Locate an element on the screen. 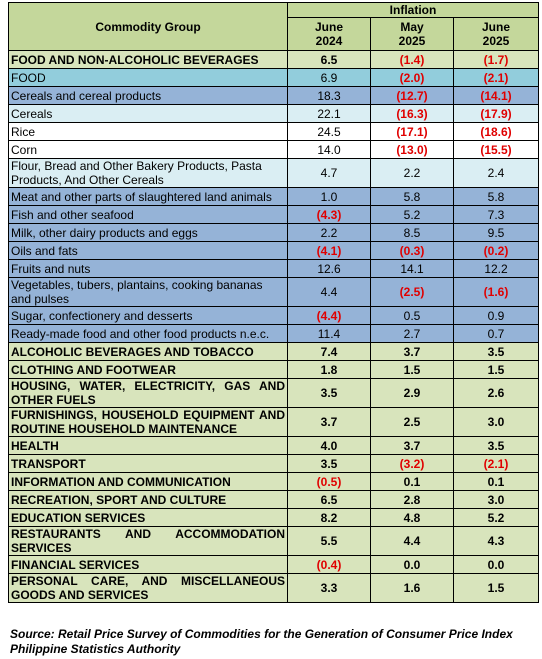 The image size is (542, 659). table-row: FOOD 6.9 (2.0) (2.1) is located at coordinates (274, 77).